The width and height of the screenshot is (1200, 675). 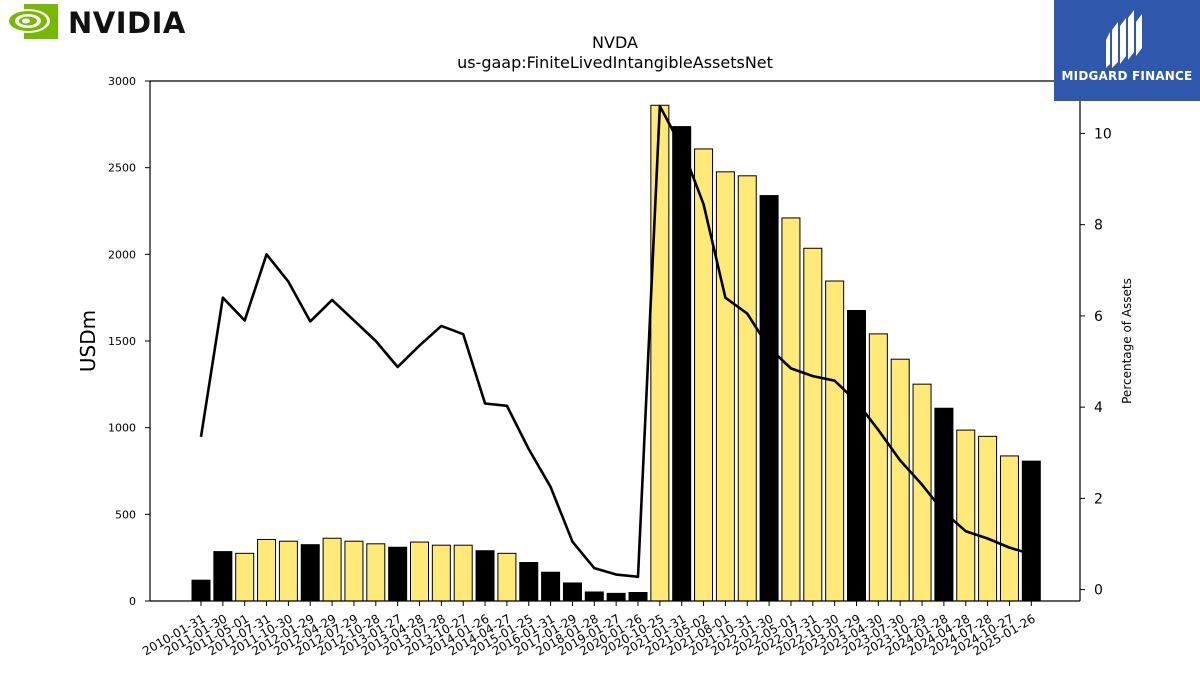 What do you see at coordinates (122, 81) in the screenshot?
I see `y-tick-label: 3000` at bounding box center [122, 81].